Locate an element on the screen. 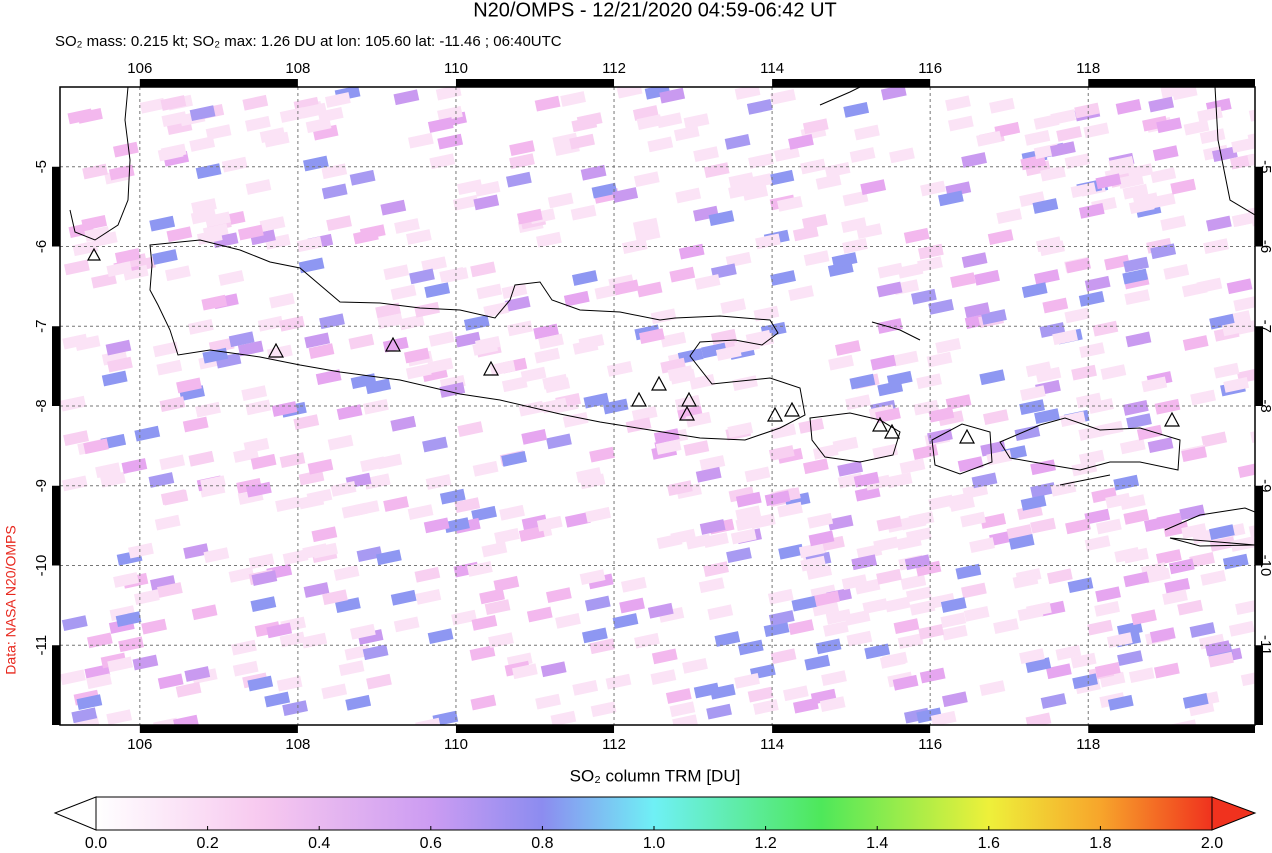  credit: Data: NASA N20/OMPS is located at coordinates (11, 599).